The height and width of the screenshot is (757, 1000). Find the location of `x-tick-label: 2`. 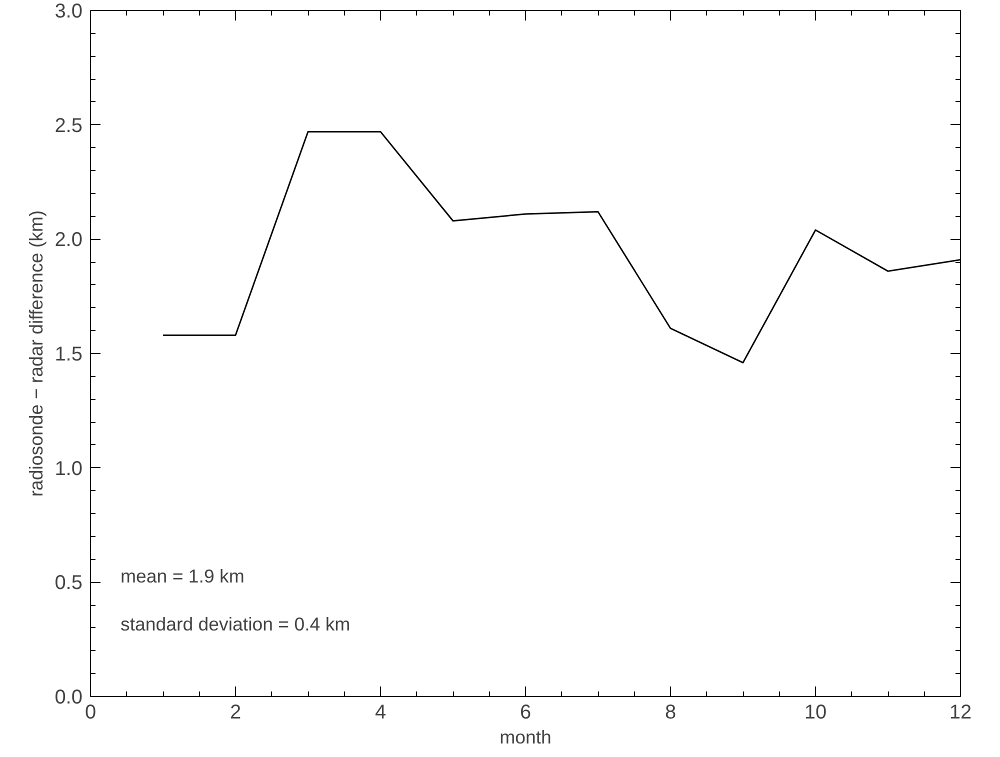

x-tick-label: 2 is located at coordinates (236, 713).